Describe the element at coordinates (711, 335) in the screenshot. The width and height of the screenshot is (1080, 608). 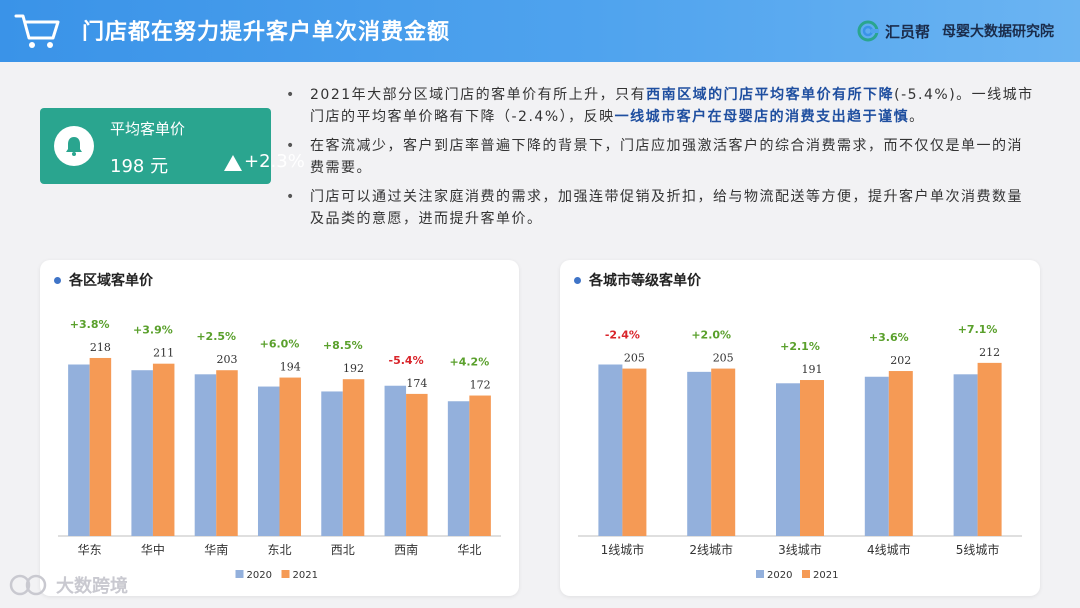
I see `change-label: +2.0%` at that location.